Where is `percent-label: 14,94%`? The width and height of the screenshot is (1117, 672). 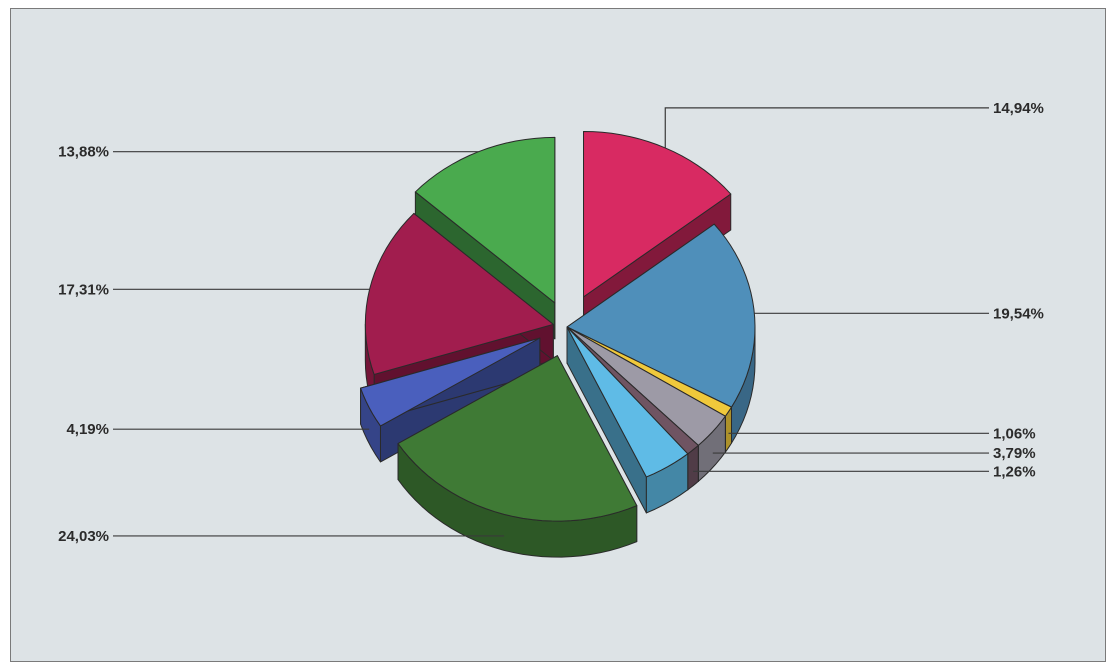
percent-label: 14,94% is located at coordinates (1018, 108).